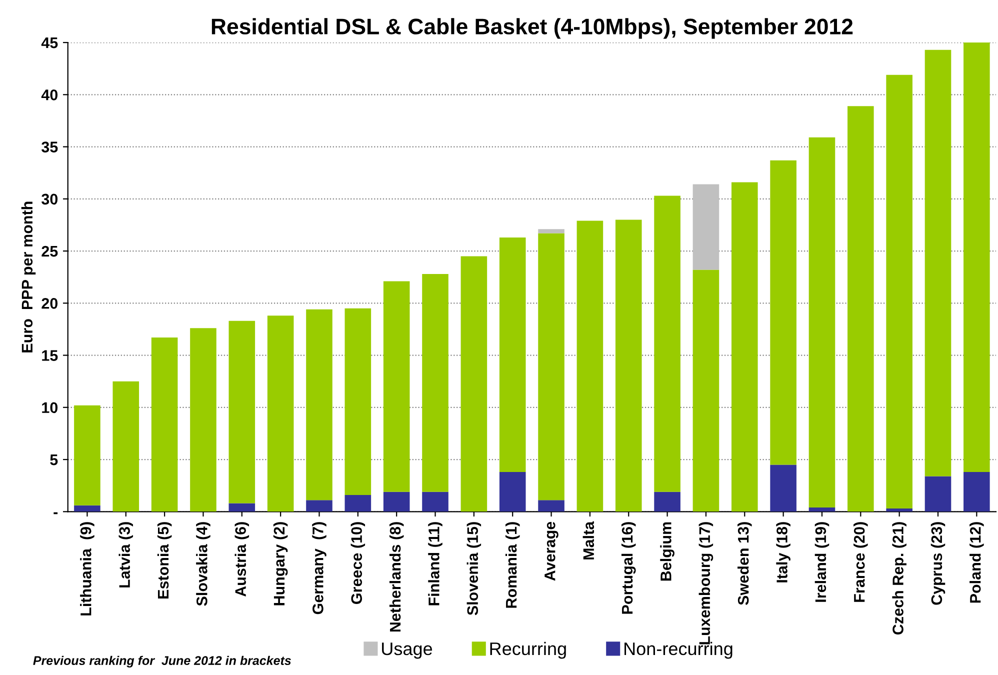  Describe the element at coordinates (667, 551) in the screenshot. I see `x-tick-label: Belgium` at that location.